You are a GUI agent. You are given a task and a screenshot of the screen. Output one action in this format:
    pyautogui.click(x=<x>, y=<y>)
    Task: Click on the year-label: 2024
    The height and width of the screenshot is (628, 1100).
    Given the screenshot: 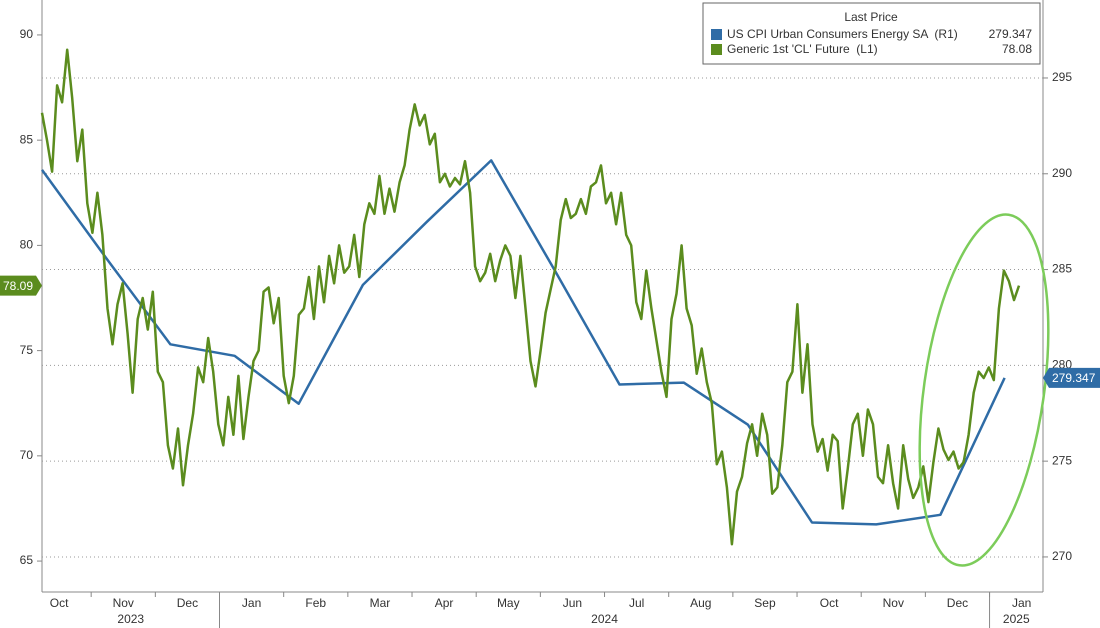 What is the action you would take?
    pyautogui.click(x=604, y=619)
    